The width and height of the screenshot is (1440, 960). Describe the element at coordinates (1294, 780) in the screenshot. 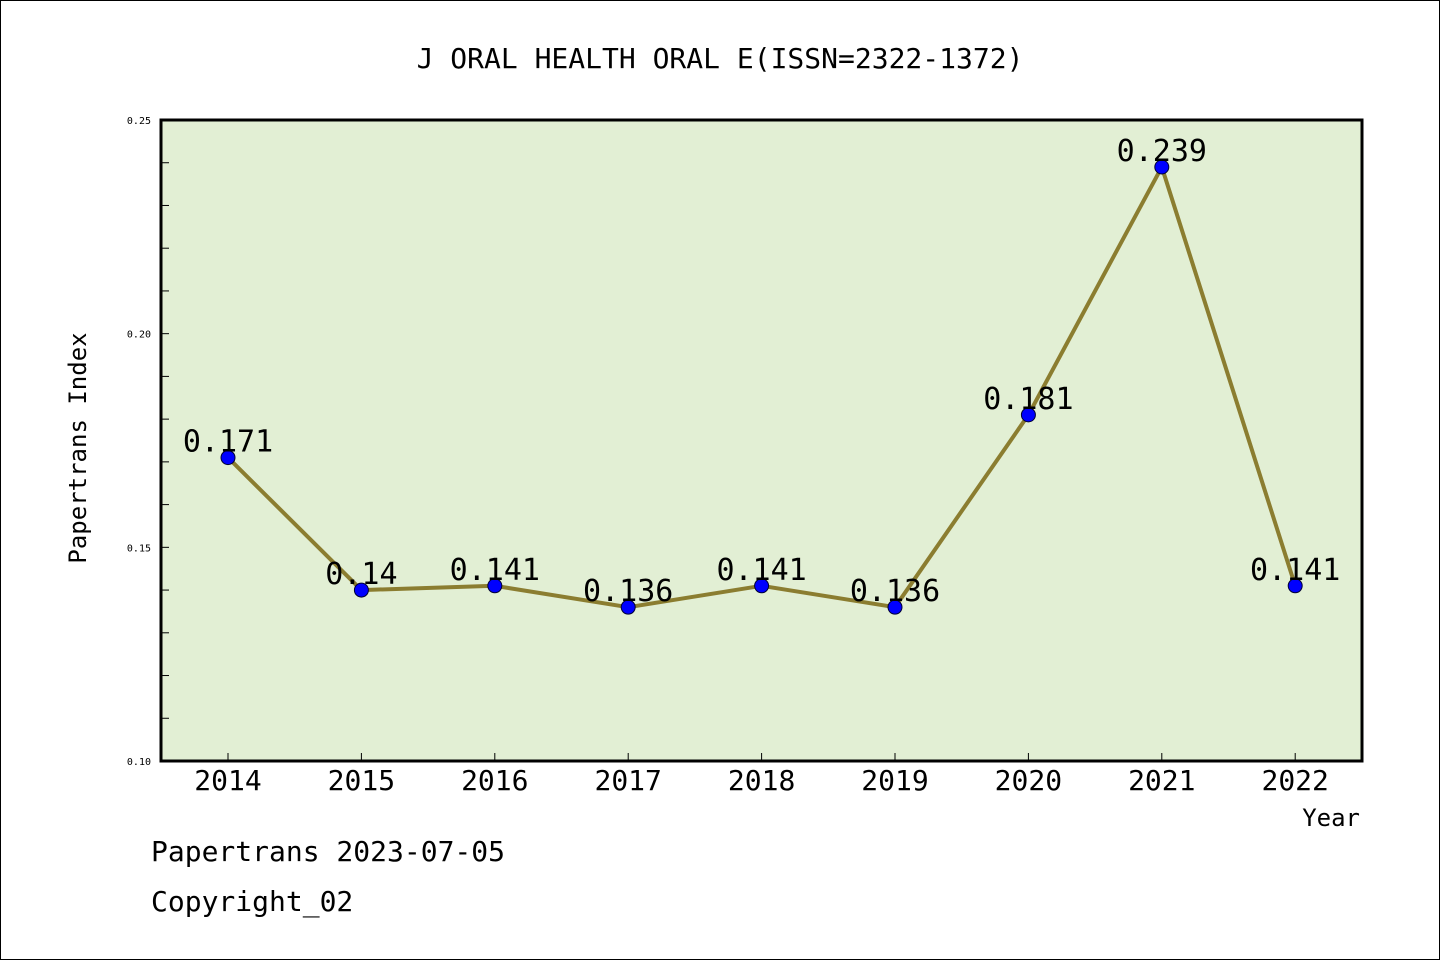

I see `x-tick-label: 2022` at that location.